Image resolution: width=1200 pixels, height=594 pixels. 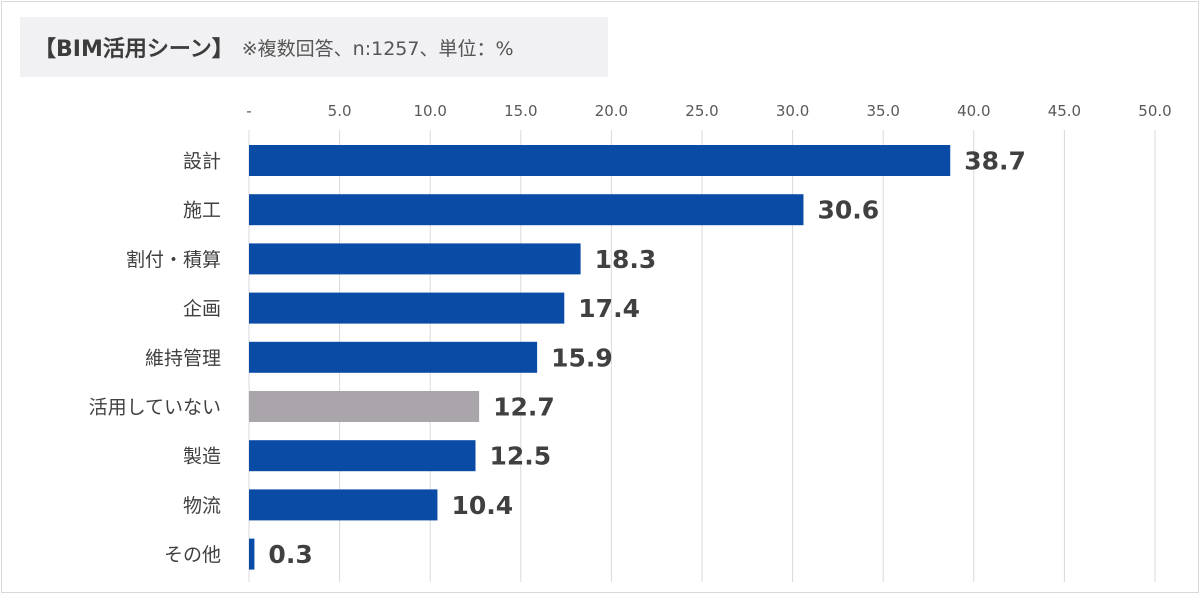 What do you see at coordinates (882, 111) in the screenshot?
I see `x-tick-label: 35.0` at bounding box center [882, 111].